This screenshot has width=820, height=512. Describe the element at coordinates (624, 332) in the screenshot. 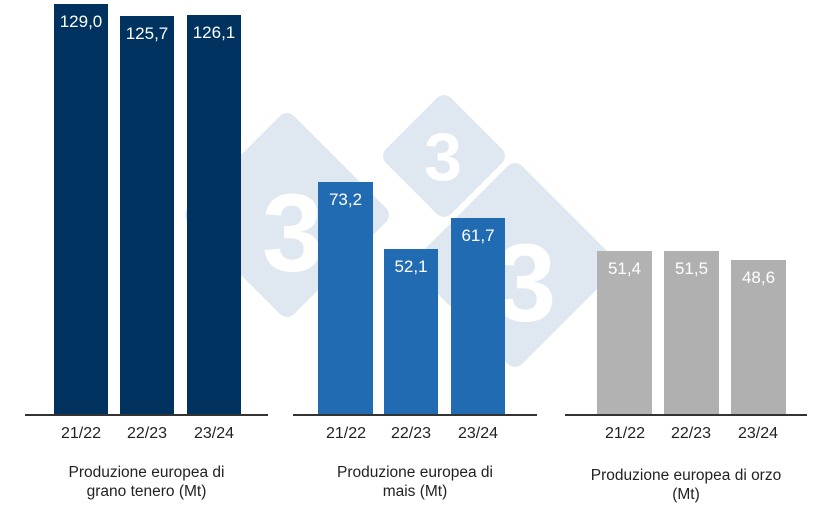

I see `bar-orzo-21-22: 51,4` at that location.